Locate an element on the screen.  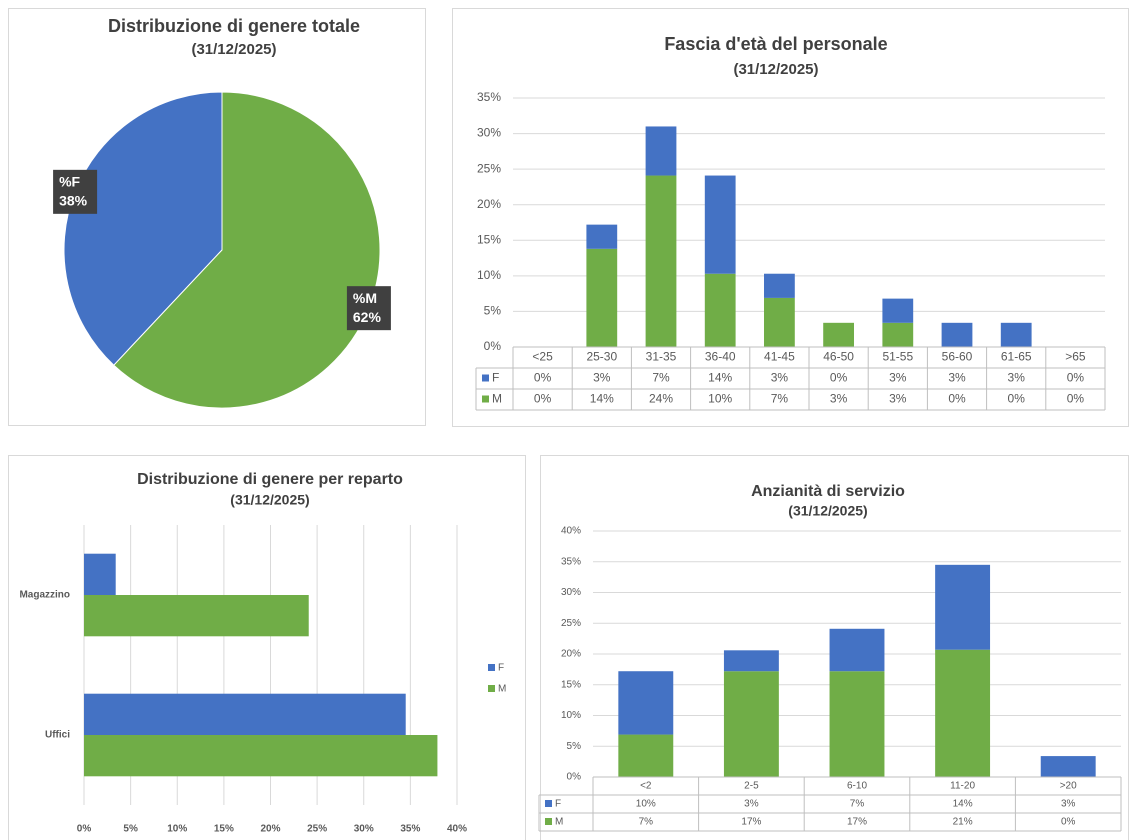
x-tick-label: 61-65 is located at coordinates (1016, 357).